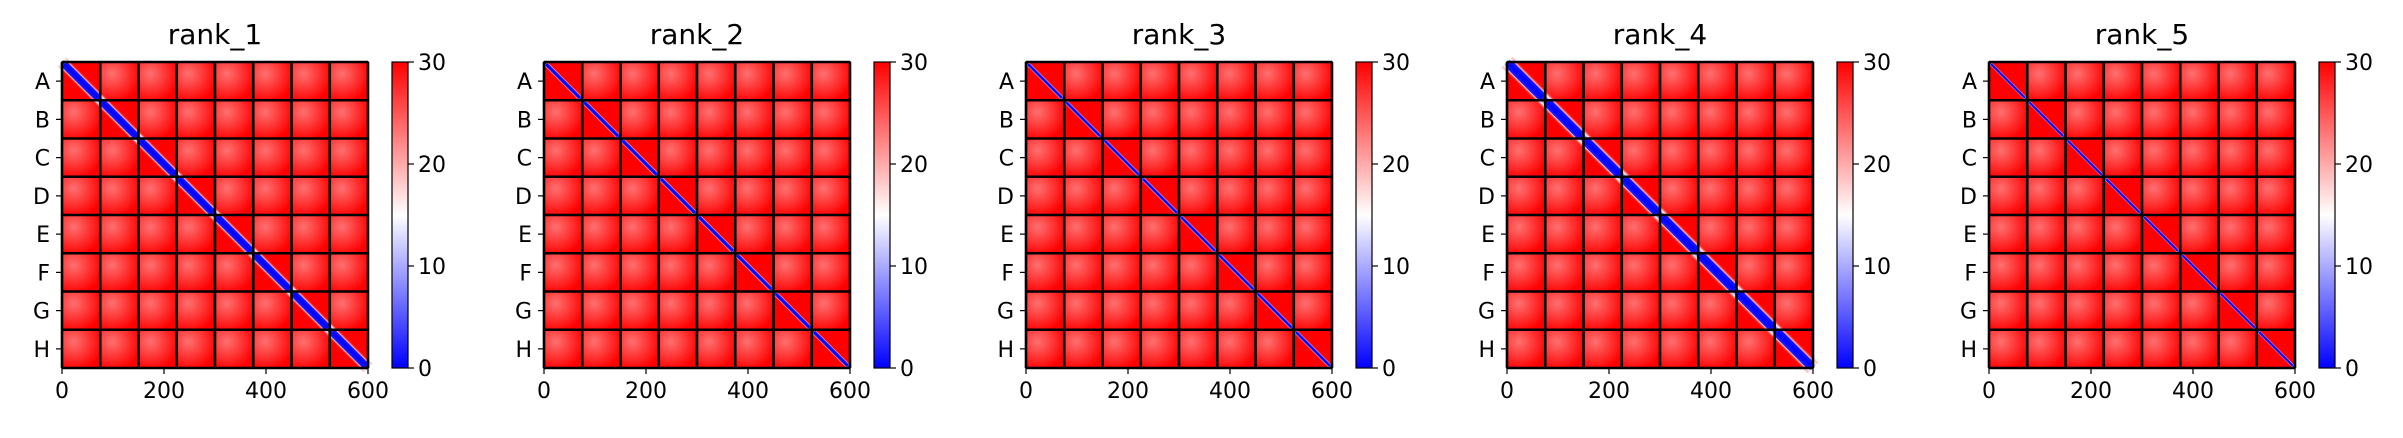  I want to click on panel-title: rank_3, so click(1179, 34).